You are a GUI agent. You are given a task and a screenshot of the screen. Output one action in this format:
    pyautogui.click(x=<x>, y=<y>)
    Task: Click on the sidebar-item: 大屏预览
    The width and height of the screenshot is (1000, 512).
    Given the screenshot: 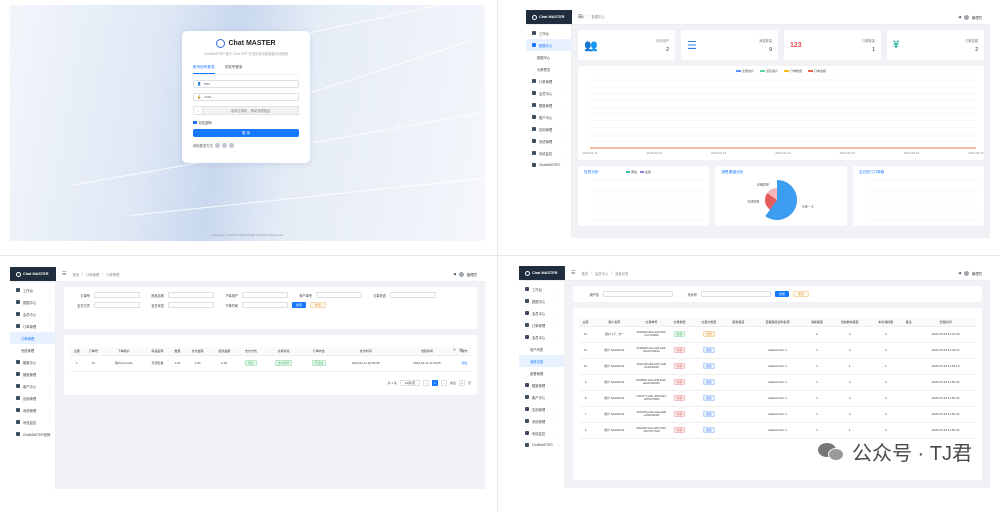 What is the action you would take?
    pyautogui.click(x=548, y=69)
    